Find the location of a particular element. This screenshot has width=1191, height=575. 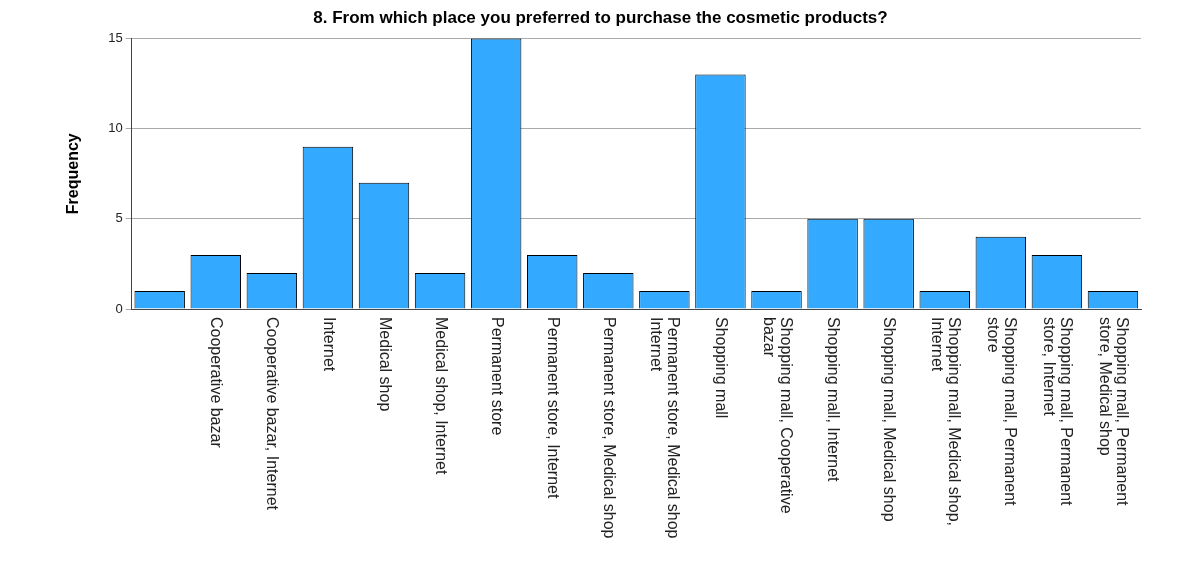

x-tick-label: Cooperative bazar is located at coordinates (217, 383).